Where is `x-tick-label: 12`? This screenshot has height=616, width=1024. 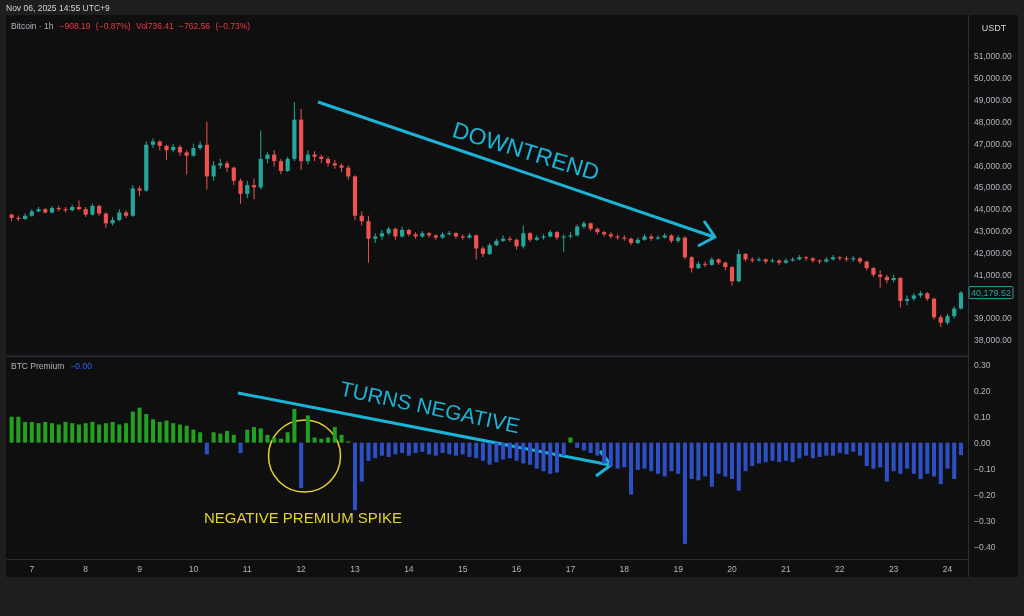
x-tick-label: 12 is located at coordinates (301, 568).